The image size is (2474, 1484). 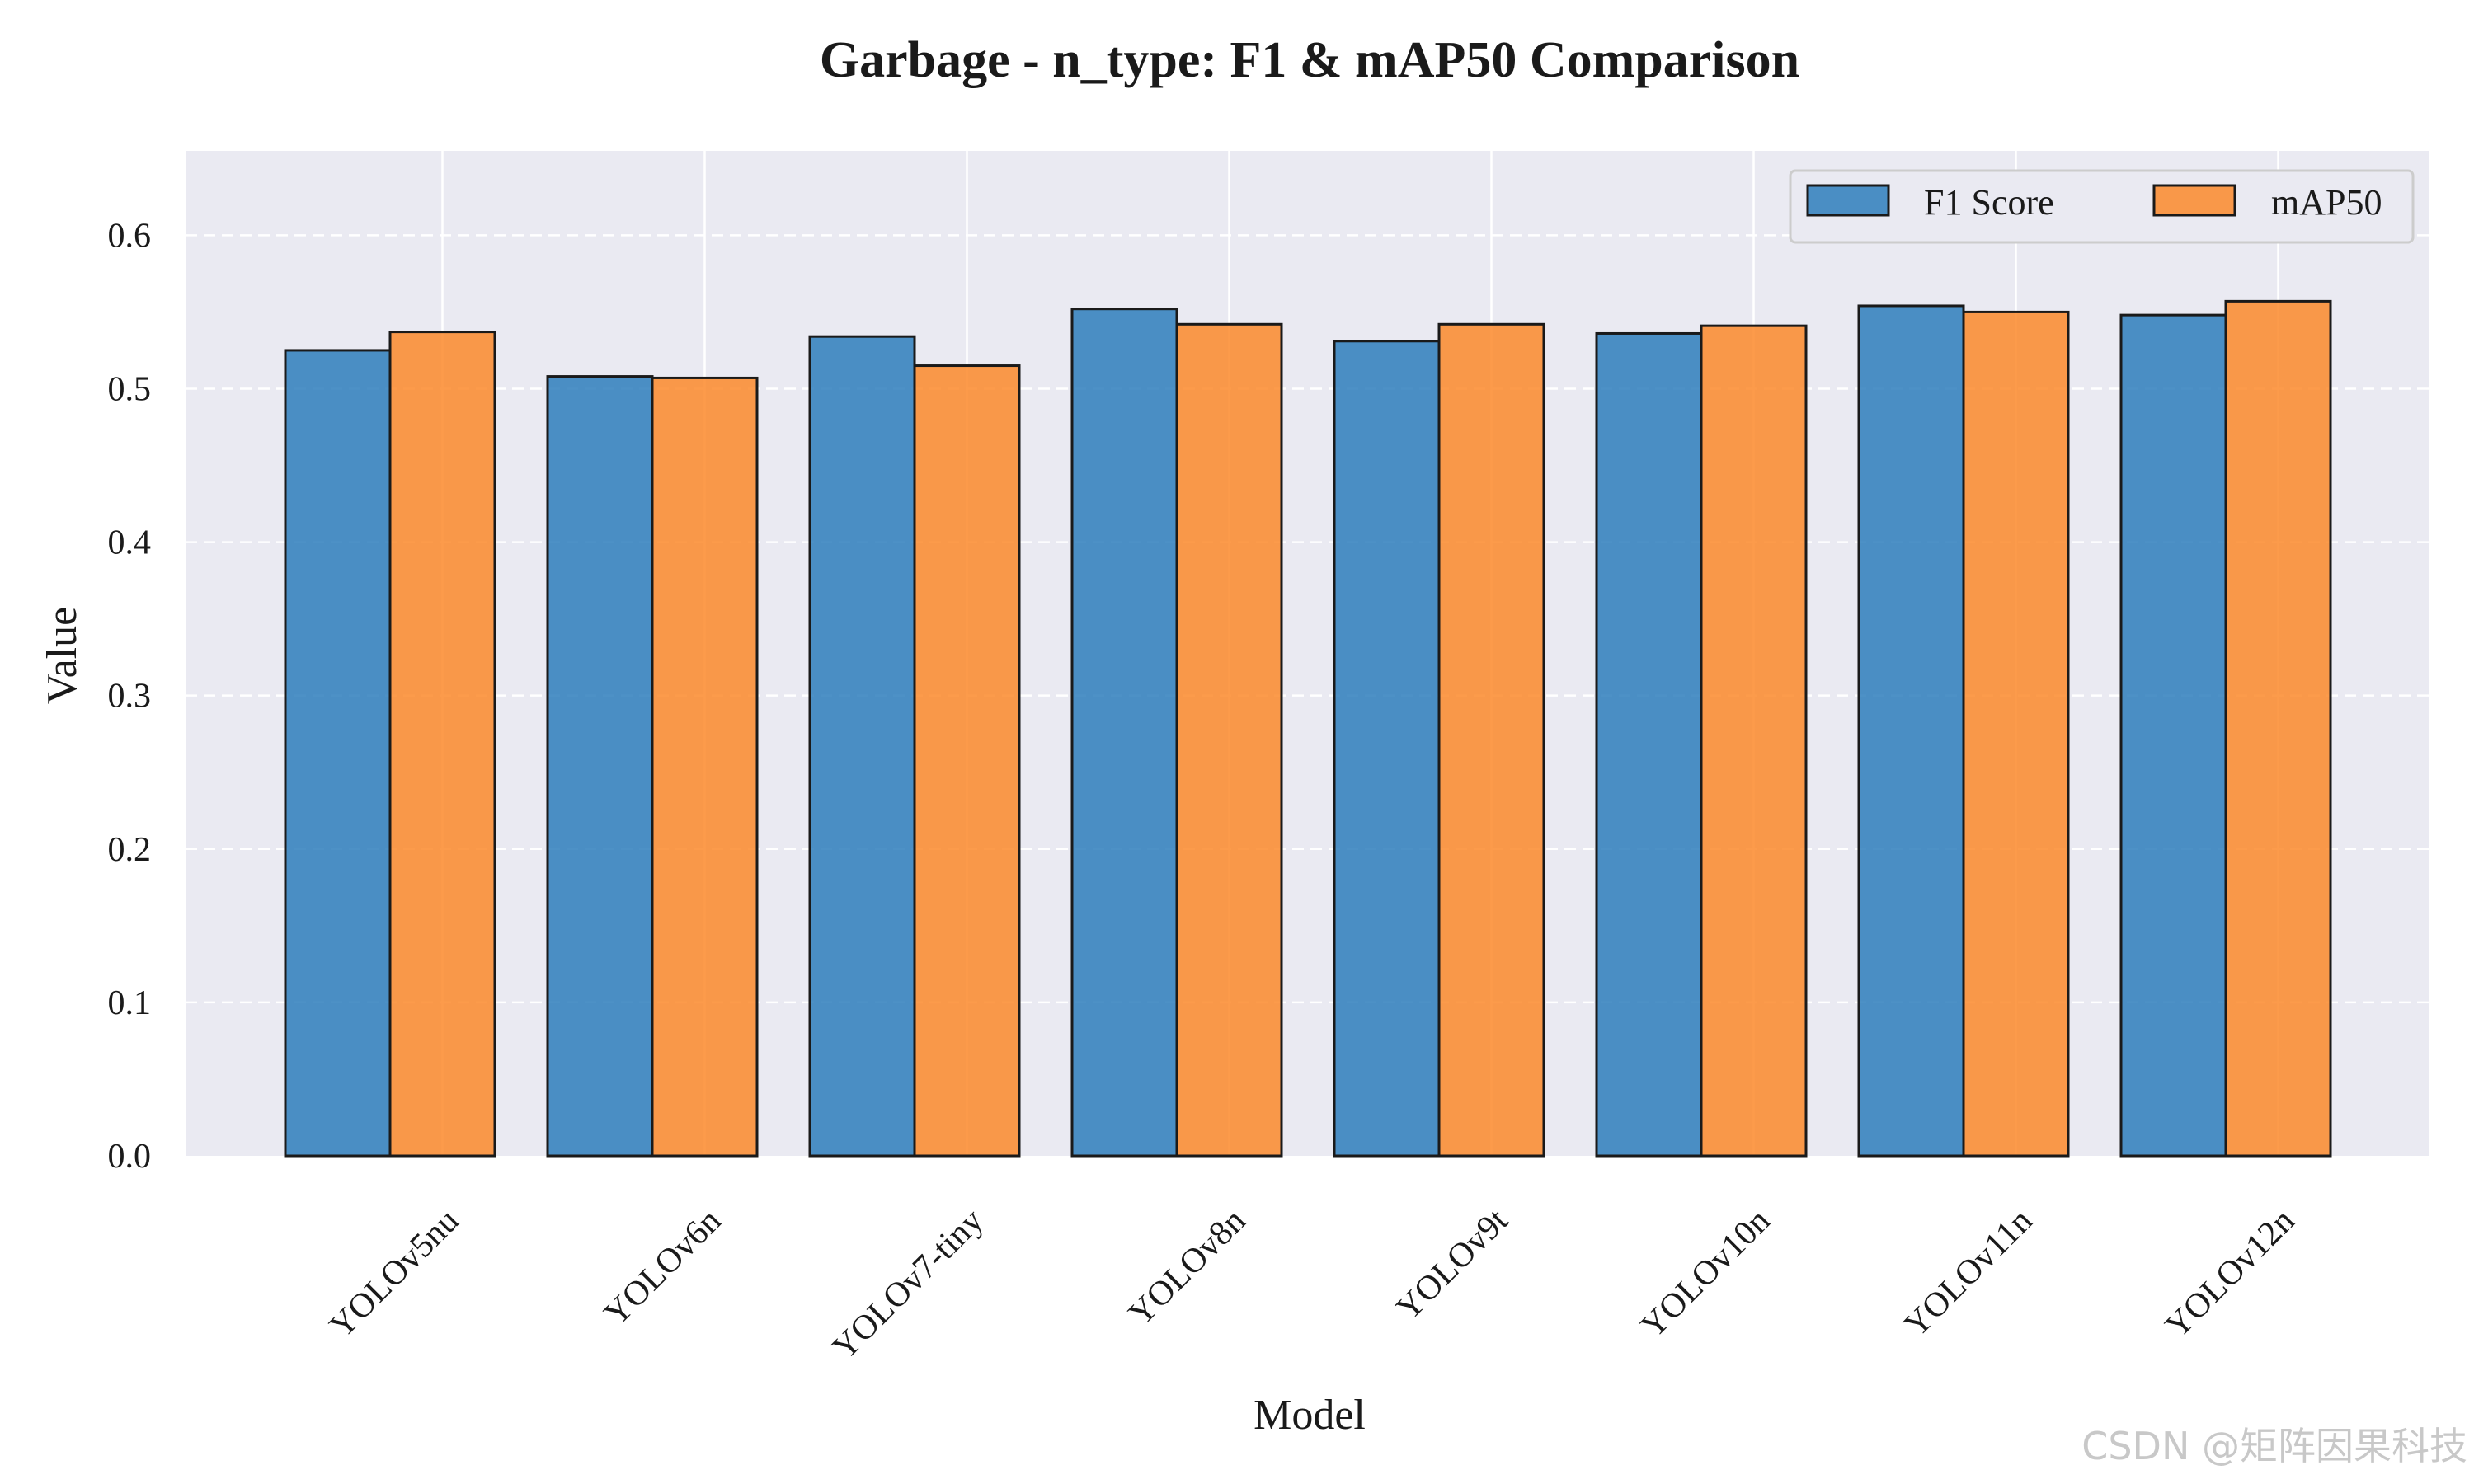 What do you see at coordinates (130, 1003) in the screenshot?
I see `y-tick-label: 0.1` at bounding box center [130, 1003].